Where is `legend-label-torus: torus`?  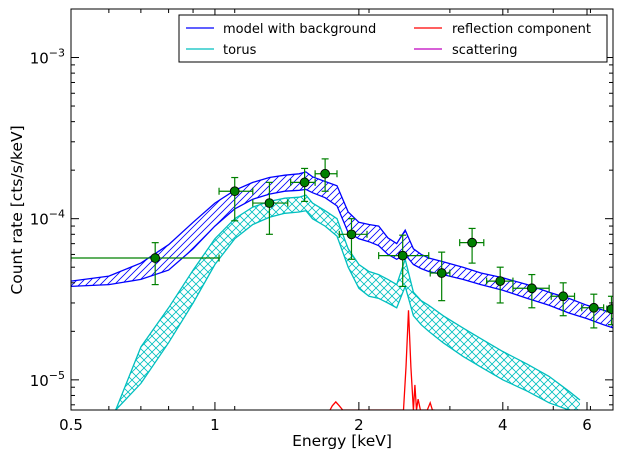 legend-label-torus: torus is located at coordinates (240, 50).